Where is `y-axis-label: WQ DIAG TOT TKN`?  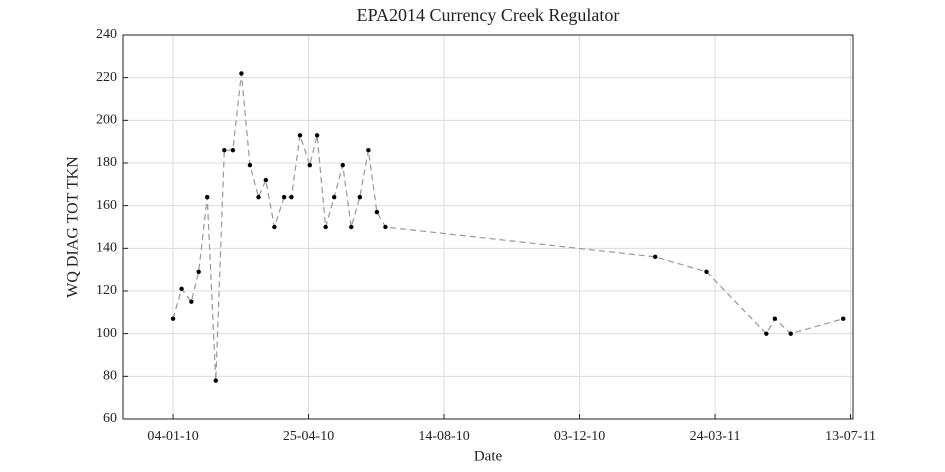
y-axis-label: WQ DIAG TOT TKN is located at coordinates (73, 227).